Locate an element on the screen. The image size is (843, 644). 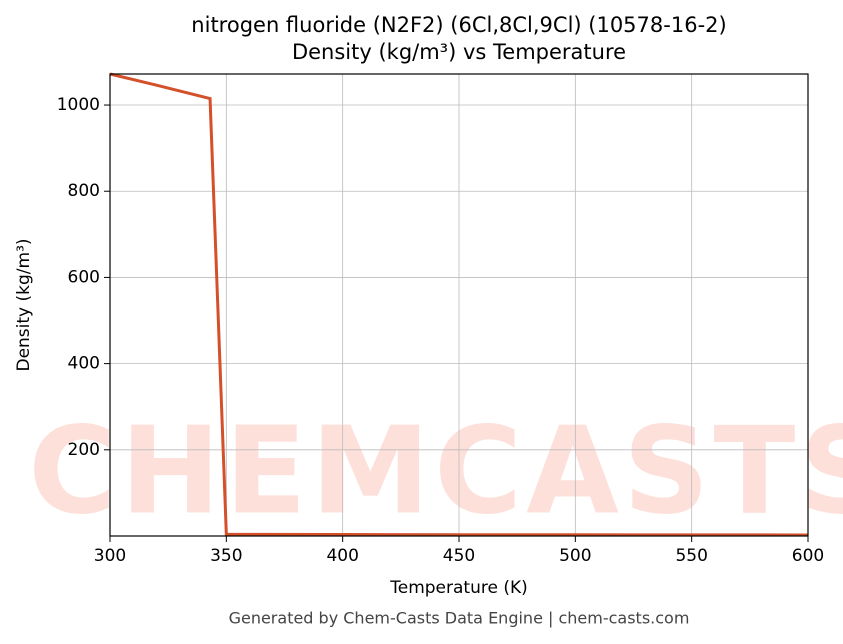
y-tick-label: 800 is located at coordinates (84, 191).